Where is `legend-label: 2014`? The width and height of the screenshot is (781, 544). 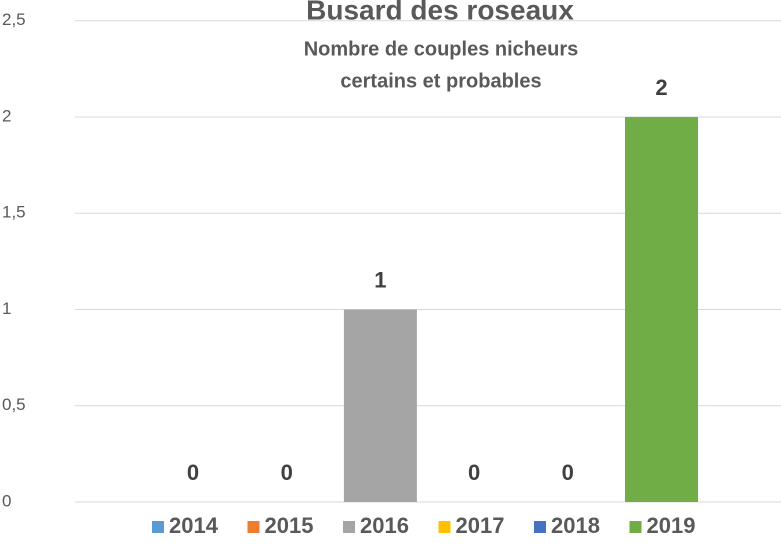
legend-label: 2014 is located at coordinates (194, 525).